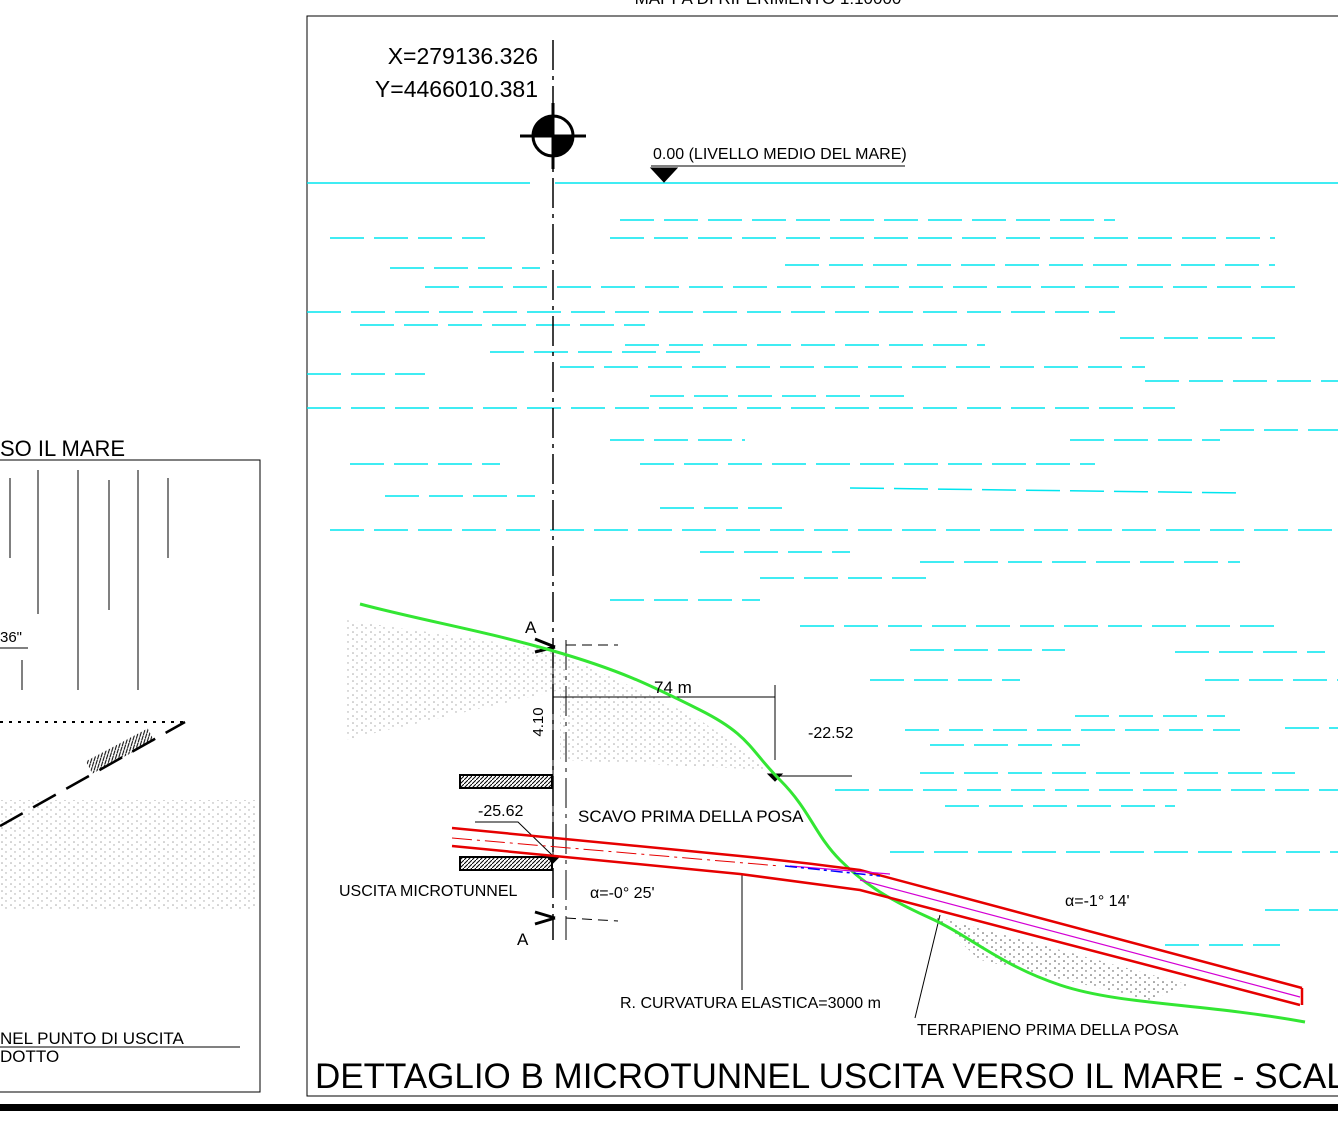  I want to click on depth: -25.62, so click(500, 811).